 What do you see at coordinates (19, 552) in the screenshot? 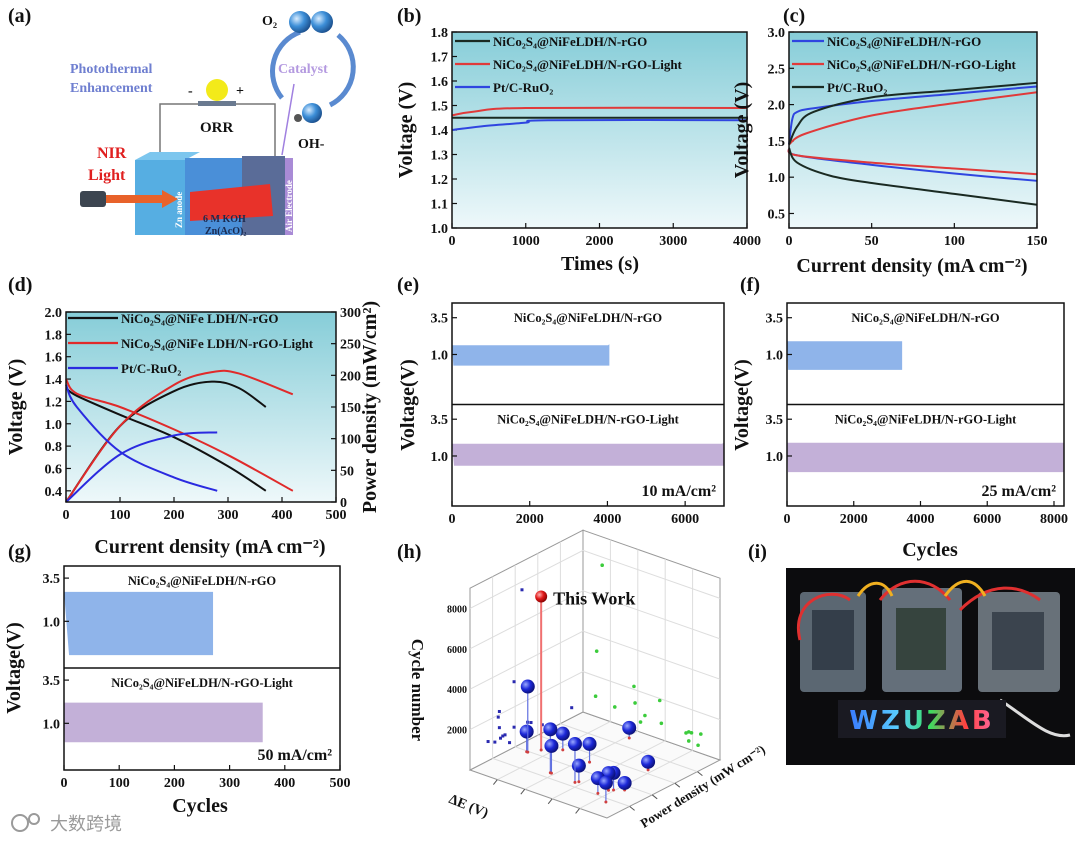
I see `panel-label: (g)` at bounding box center [19, 552].